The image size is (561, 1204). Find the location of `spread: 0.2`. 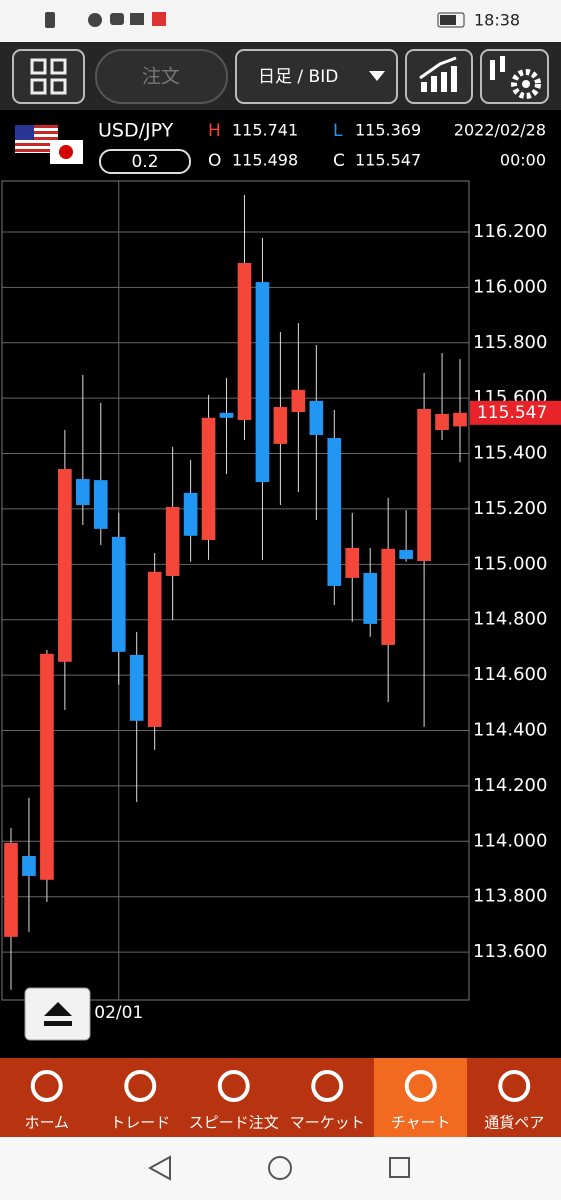

spread: 0.2 is located at coordinates (144, 162).